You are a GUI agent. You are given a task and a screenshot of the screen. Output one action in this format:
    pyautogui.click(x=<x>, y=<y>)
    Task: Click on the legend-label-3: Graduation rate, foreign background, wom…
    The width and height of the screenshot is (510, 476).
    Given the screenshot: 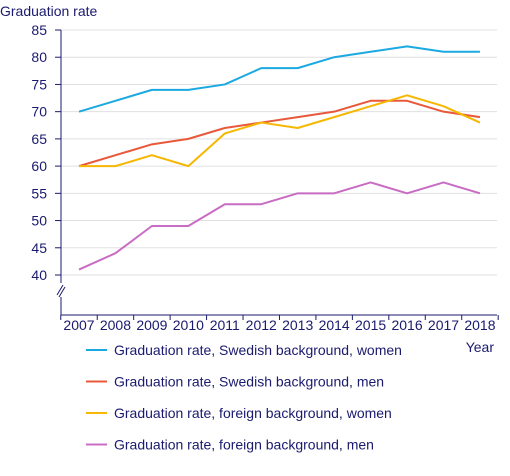 What is the action you would take?
    pyautogui.click(x=253, y=413)
    